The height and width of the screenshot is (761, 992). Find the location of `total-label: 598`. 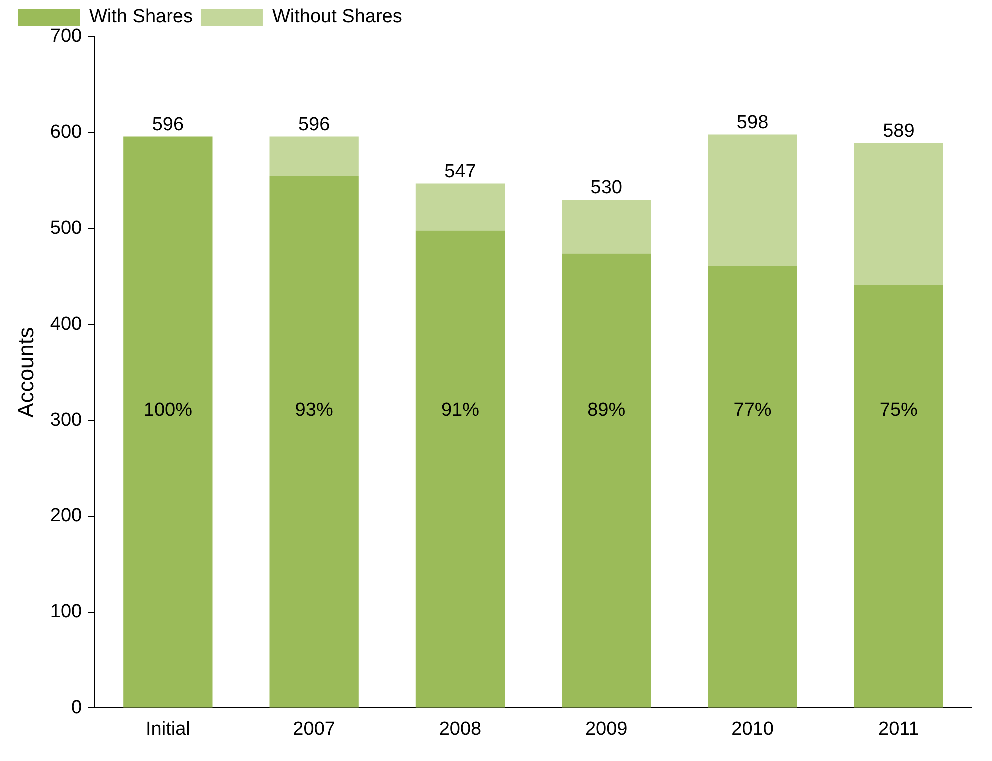

total-label: 598 is located at coordinates (752, 123).